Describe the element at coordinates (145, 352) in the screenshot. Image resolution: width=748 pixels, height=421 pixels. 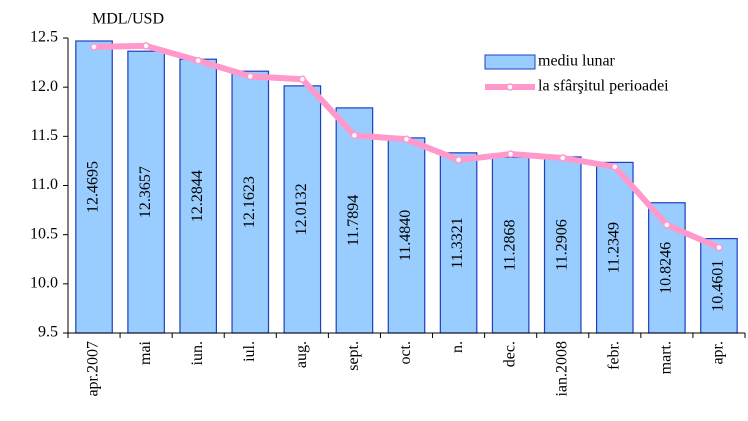
I see `x-tick-label: mai` at that location.